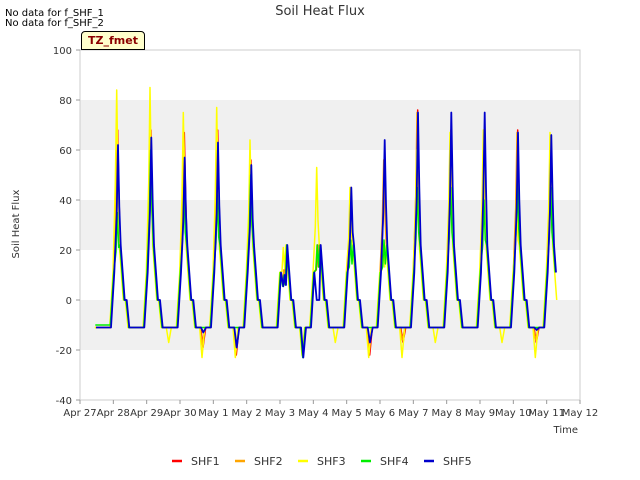 This screenshot has height=480, width=640. I want to click on y-tick-label: 80, so click(65, 101).